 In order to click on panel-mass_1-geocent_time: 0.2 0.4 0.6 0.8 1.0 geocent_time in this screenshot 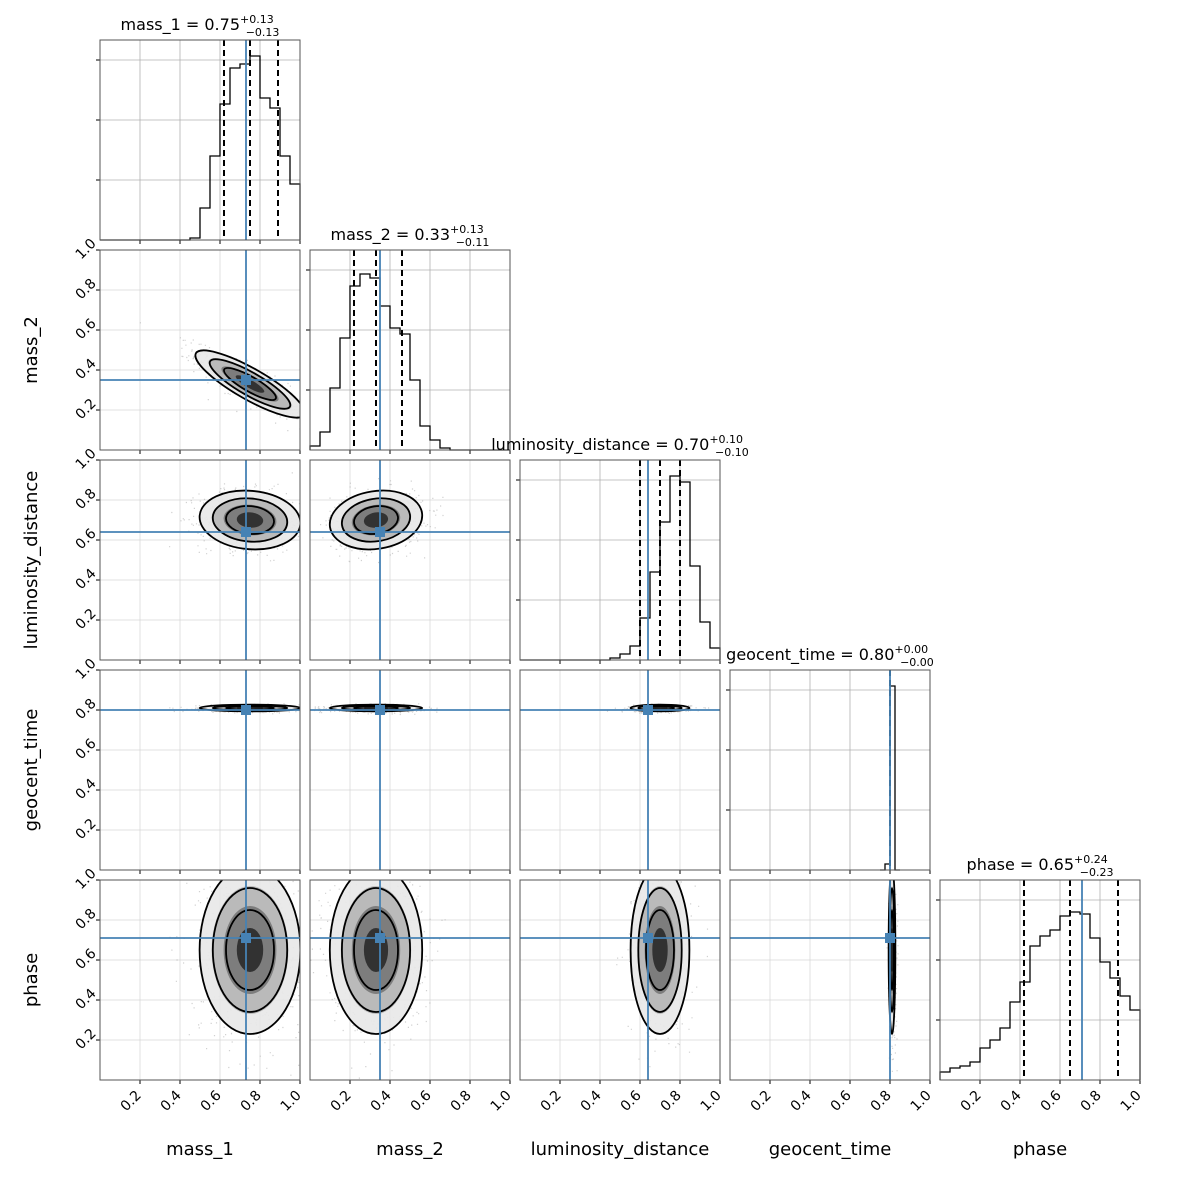, I will do `click(161, 765)`.